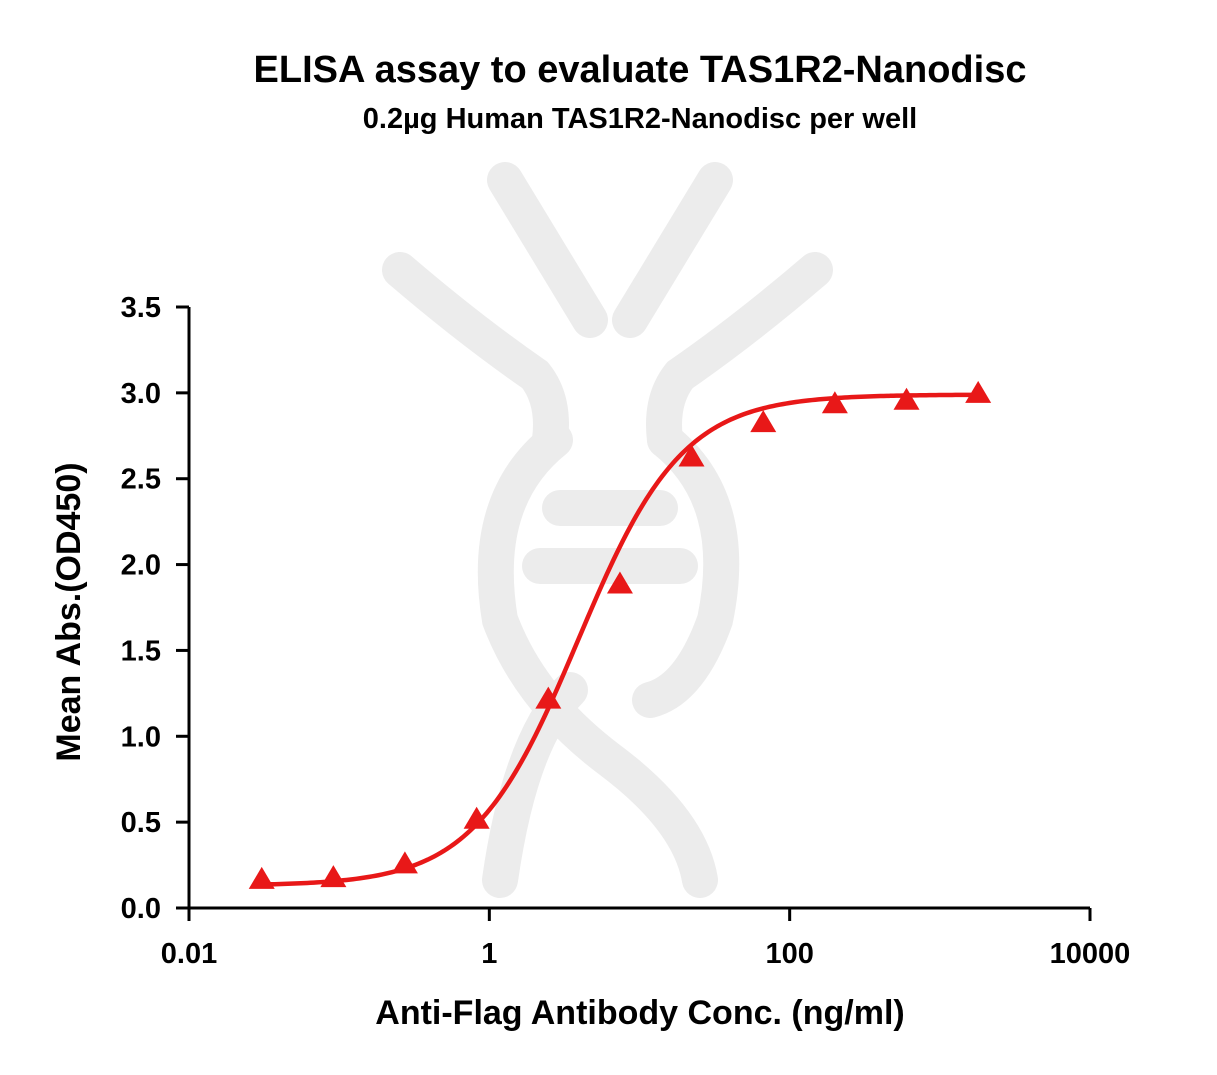  Describe the element at coordinates (141, 909) in the screenshot. I see `y-tick-label: 0.0` at that location.